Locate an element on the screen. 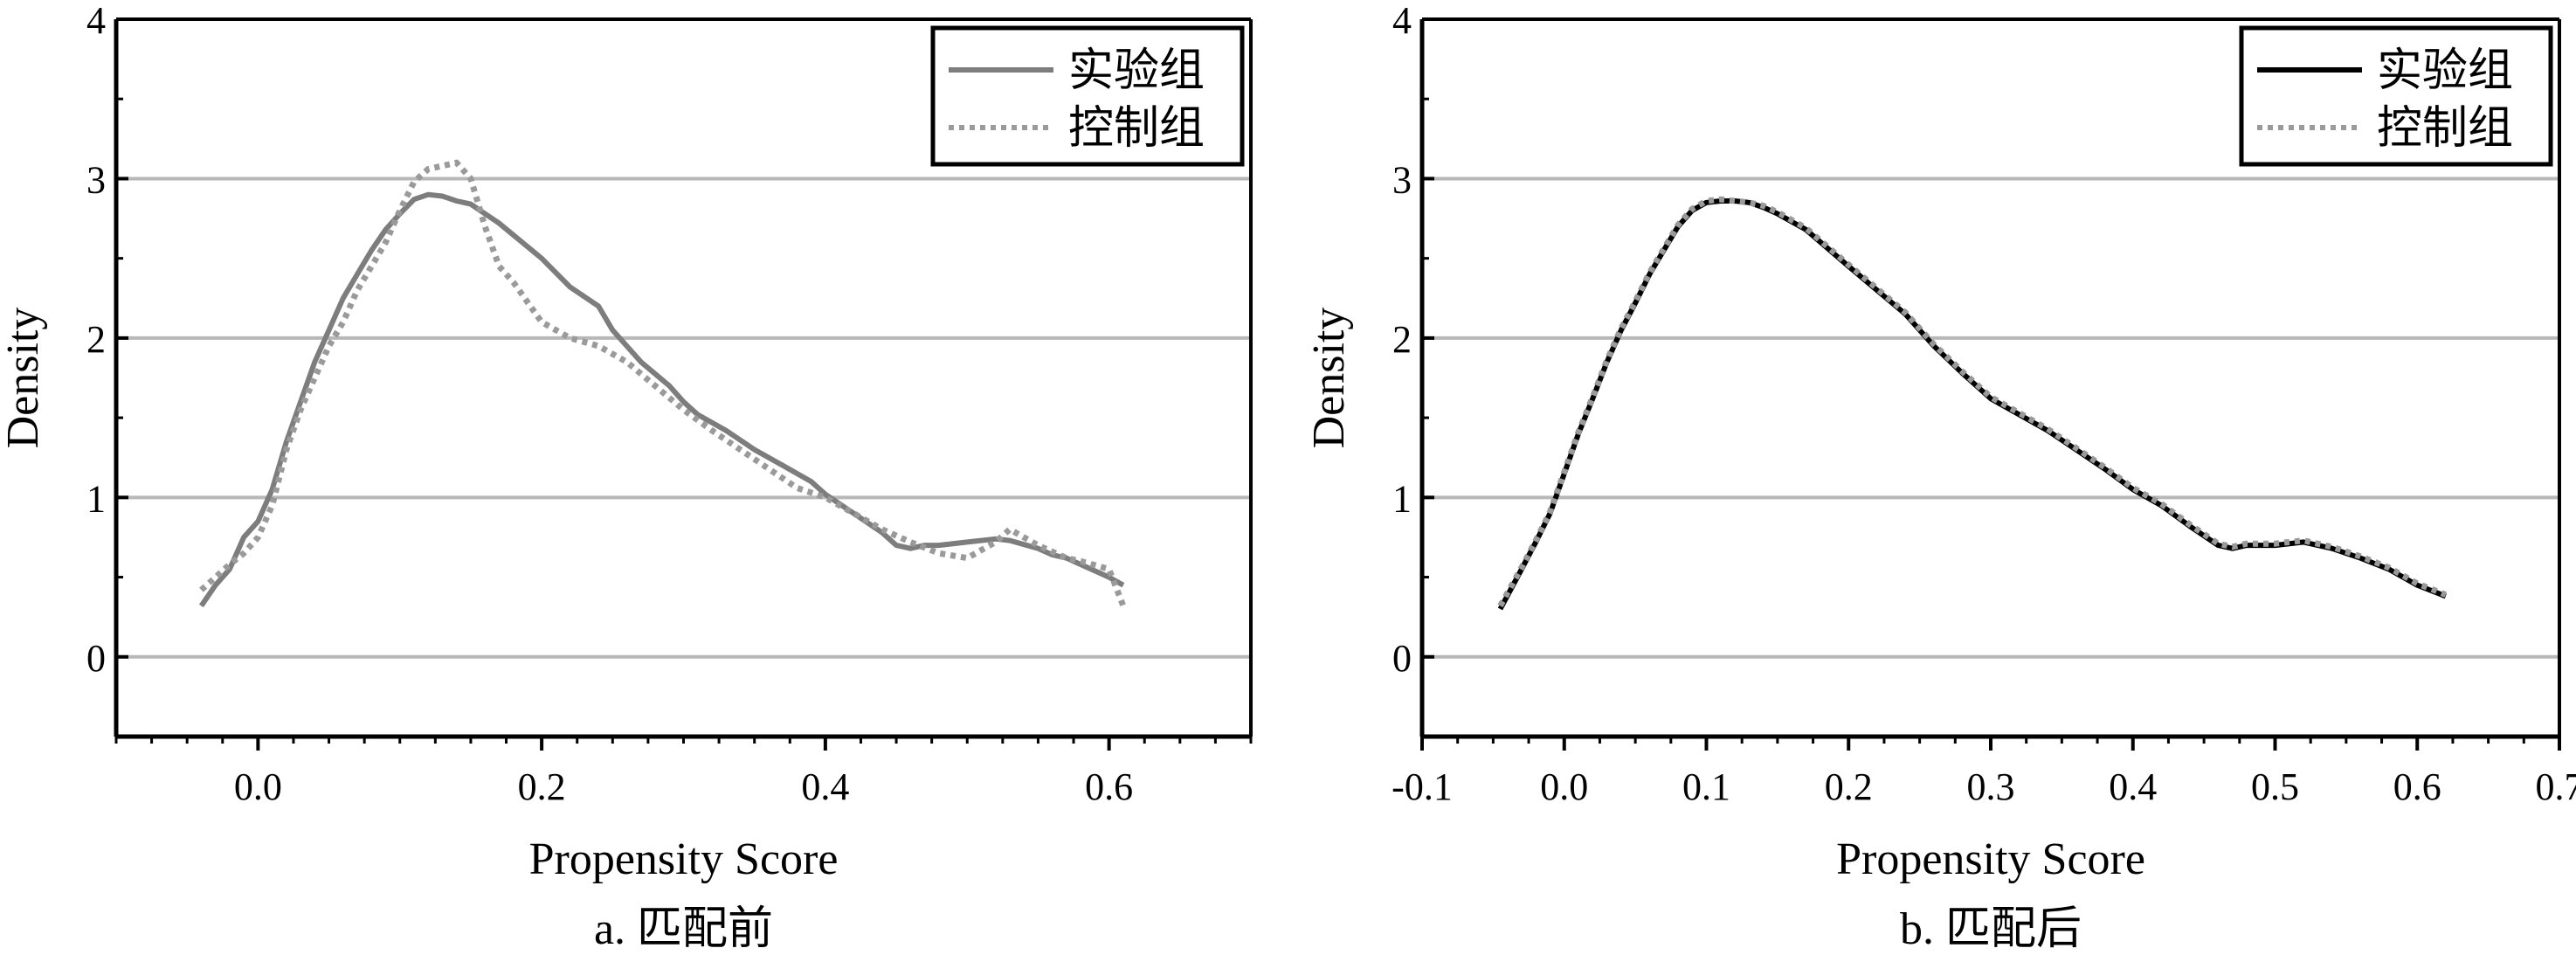 This screenshot has height=955, width=2576. panel-caption: b. 匹配后 is located at coordinates (1991, 929).